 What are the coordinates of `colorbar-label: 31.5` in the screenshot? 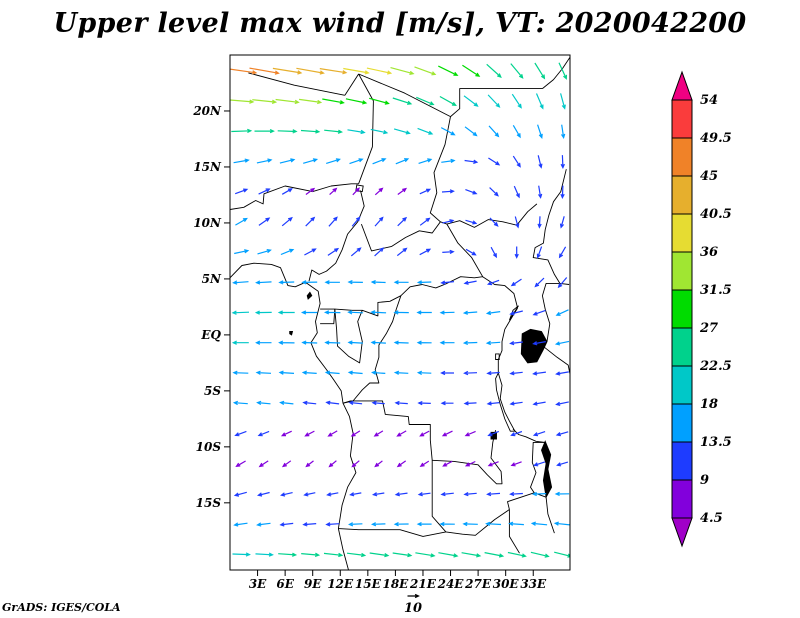 It's located at (716, 290).